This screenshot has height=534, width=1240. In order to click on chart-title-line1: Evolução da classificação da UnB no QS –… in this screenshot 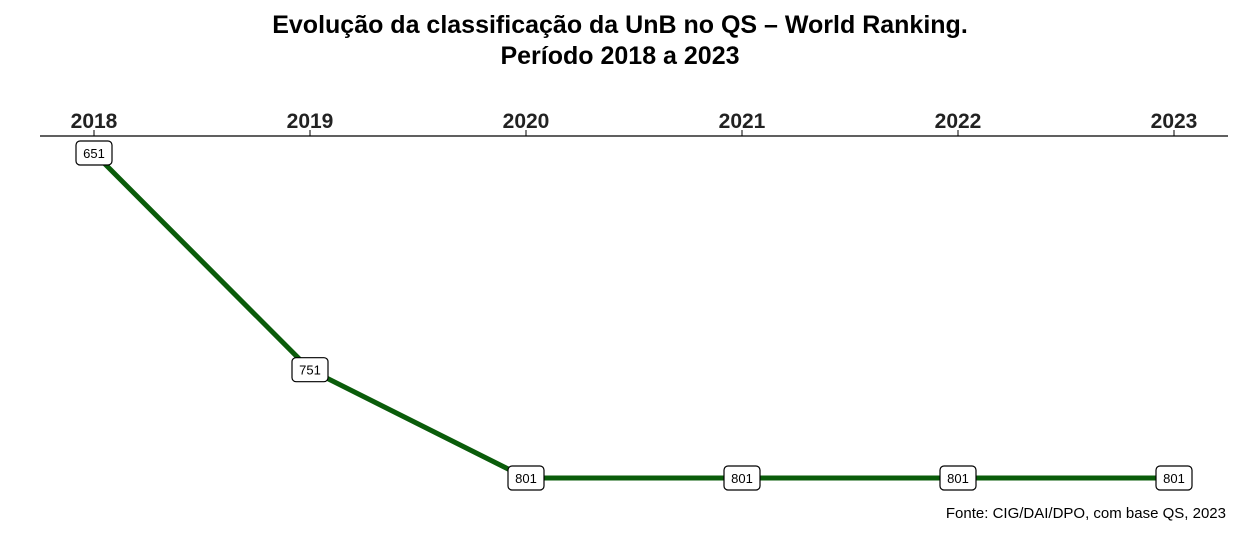, I will do `click(620, 25)`.